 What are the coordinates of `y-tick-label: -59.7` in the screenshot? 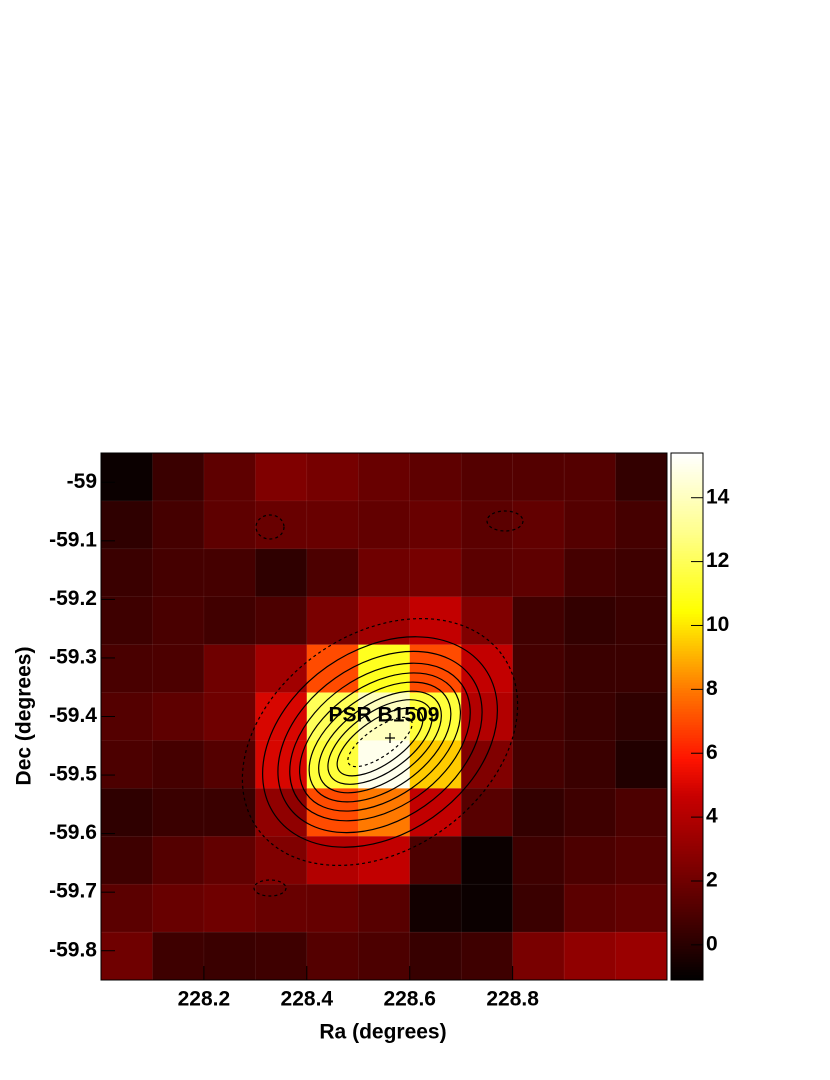 It's located at (73, 891).